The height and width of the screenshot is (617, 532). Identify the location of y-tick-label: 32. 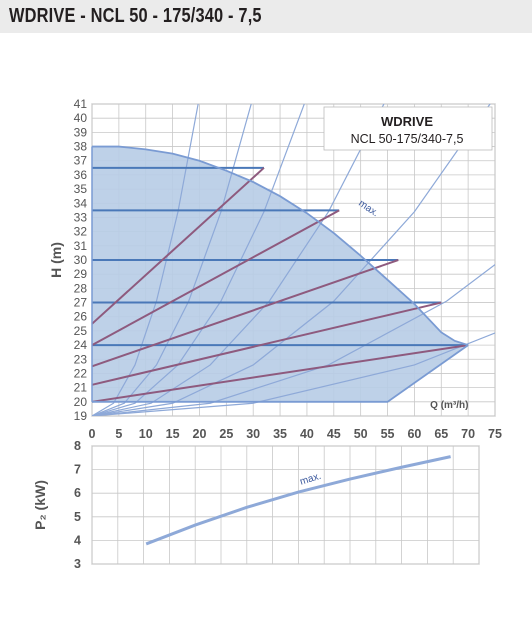
(81, 232).